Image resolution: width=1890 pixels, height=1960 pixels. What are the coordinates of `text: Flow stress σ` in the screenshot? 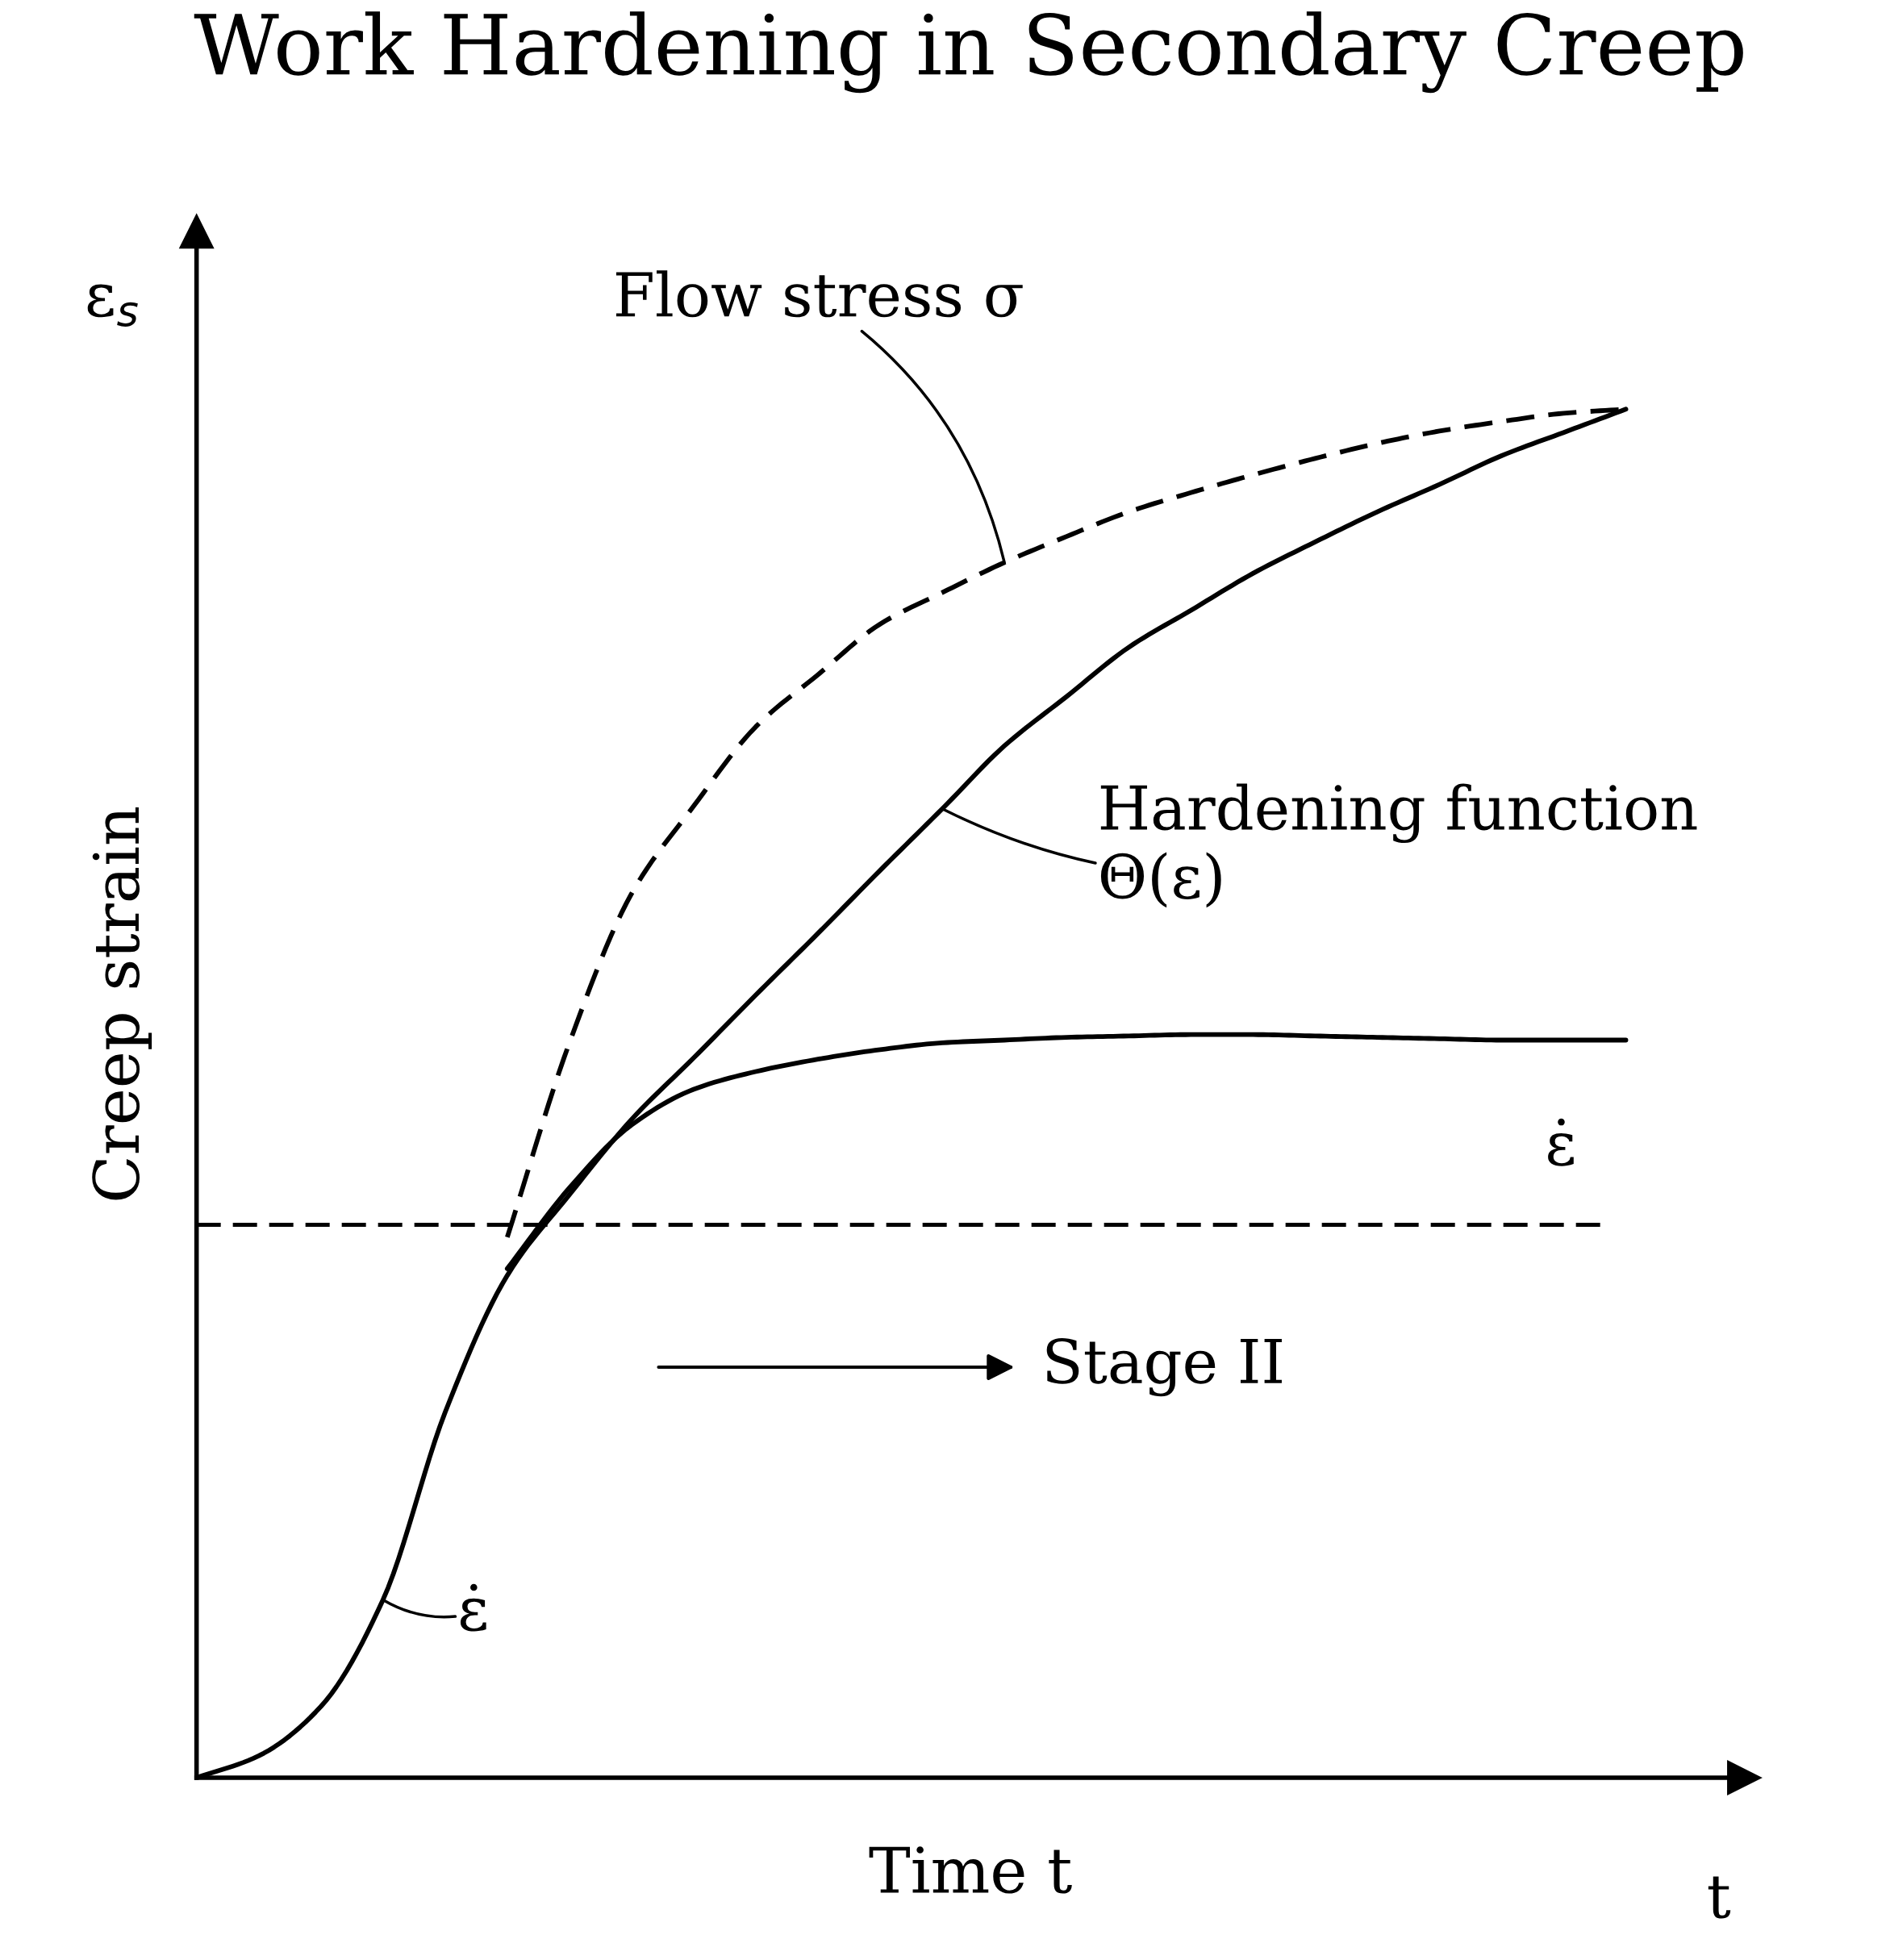 It's located at (819, 294).